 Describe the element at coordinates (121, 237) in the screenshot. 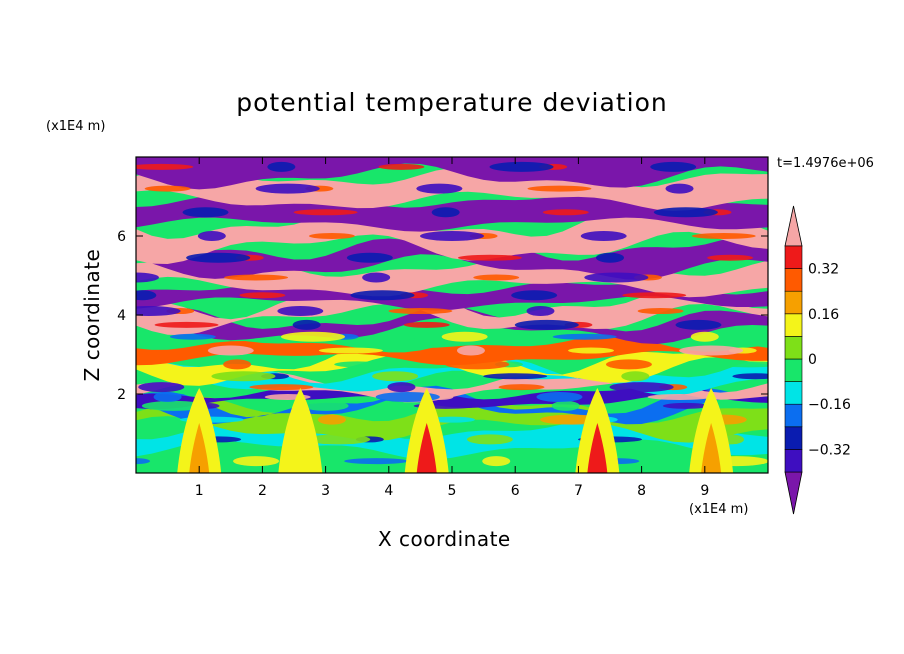

I see `y-tick-label: 6` at that location.